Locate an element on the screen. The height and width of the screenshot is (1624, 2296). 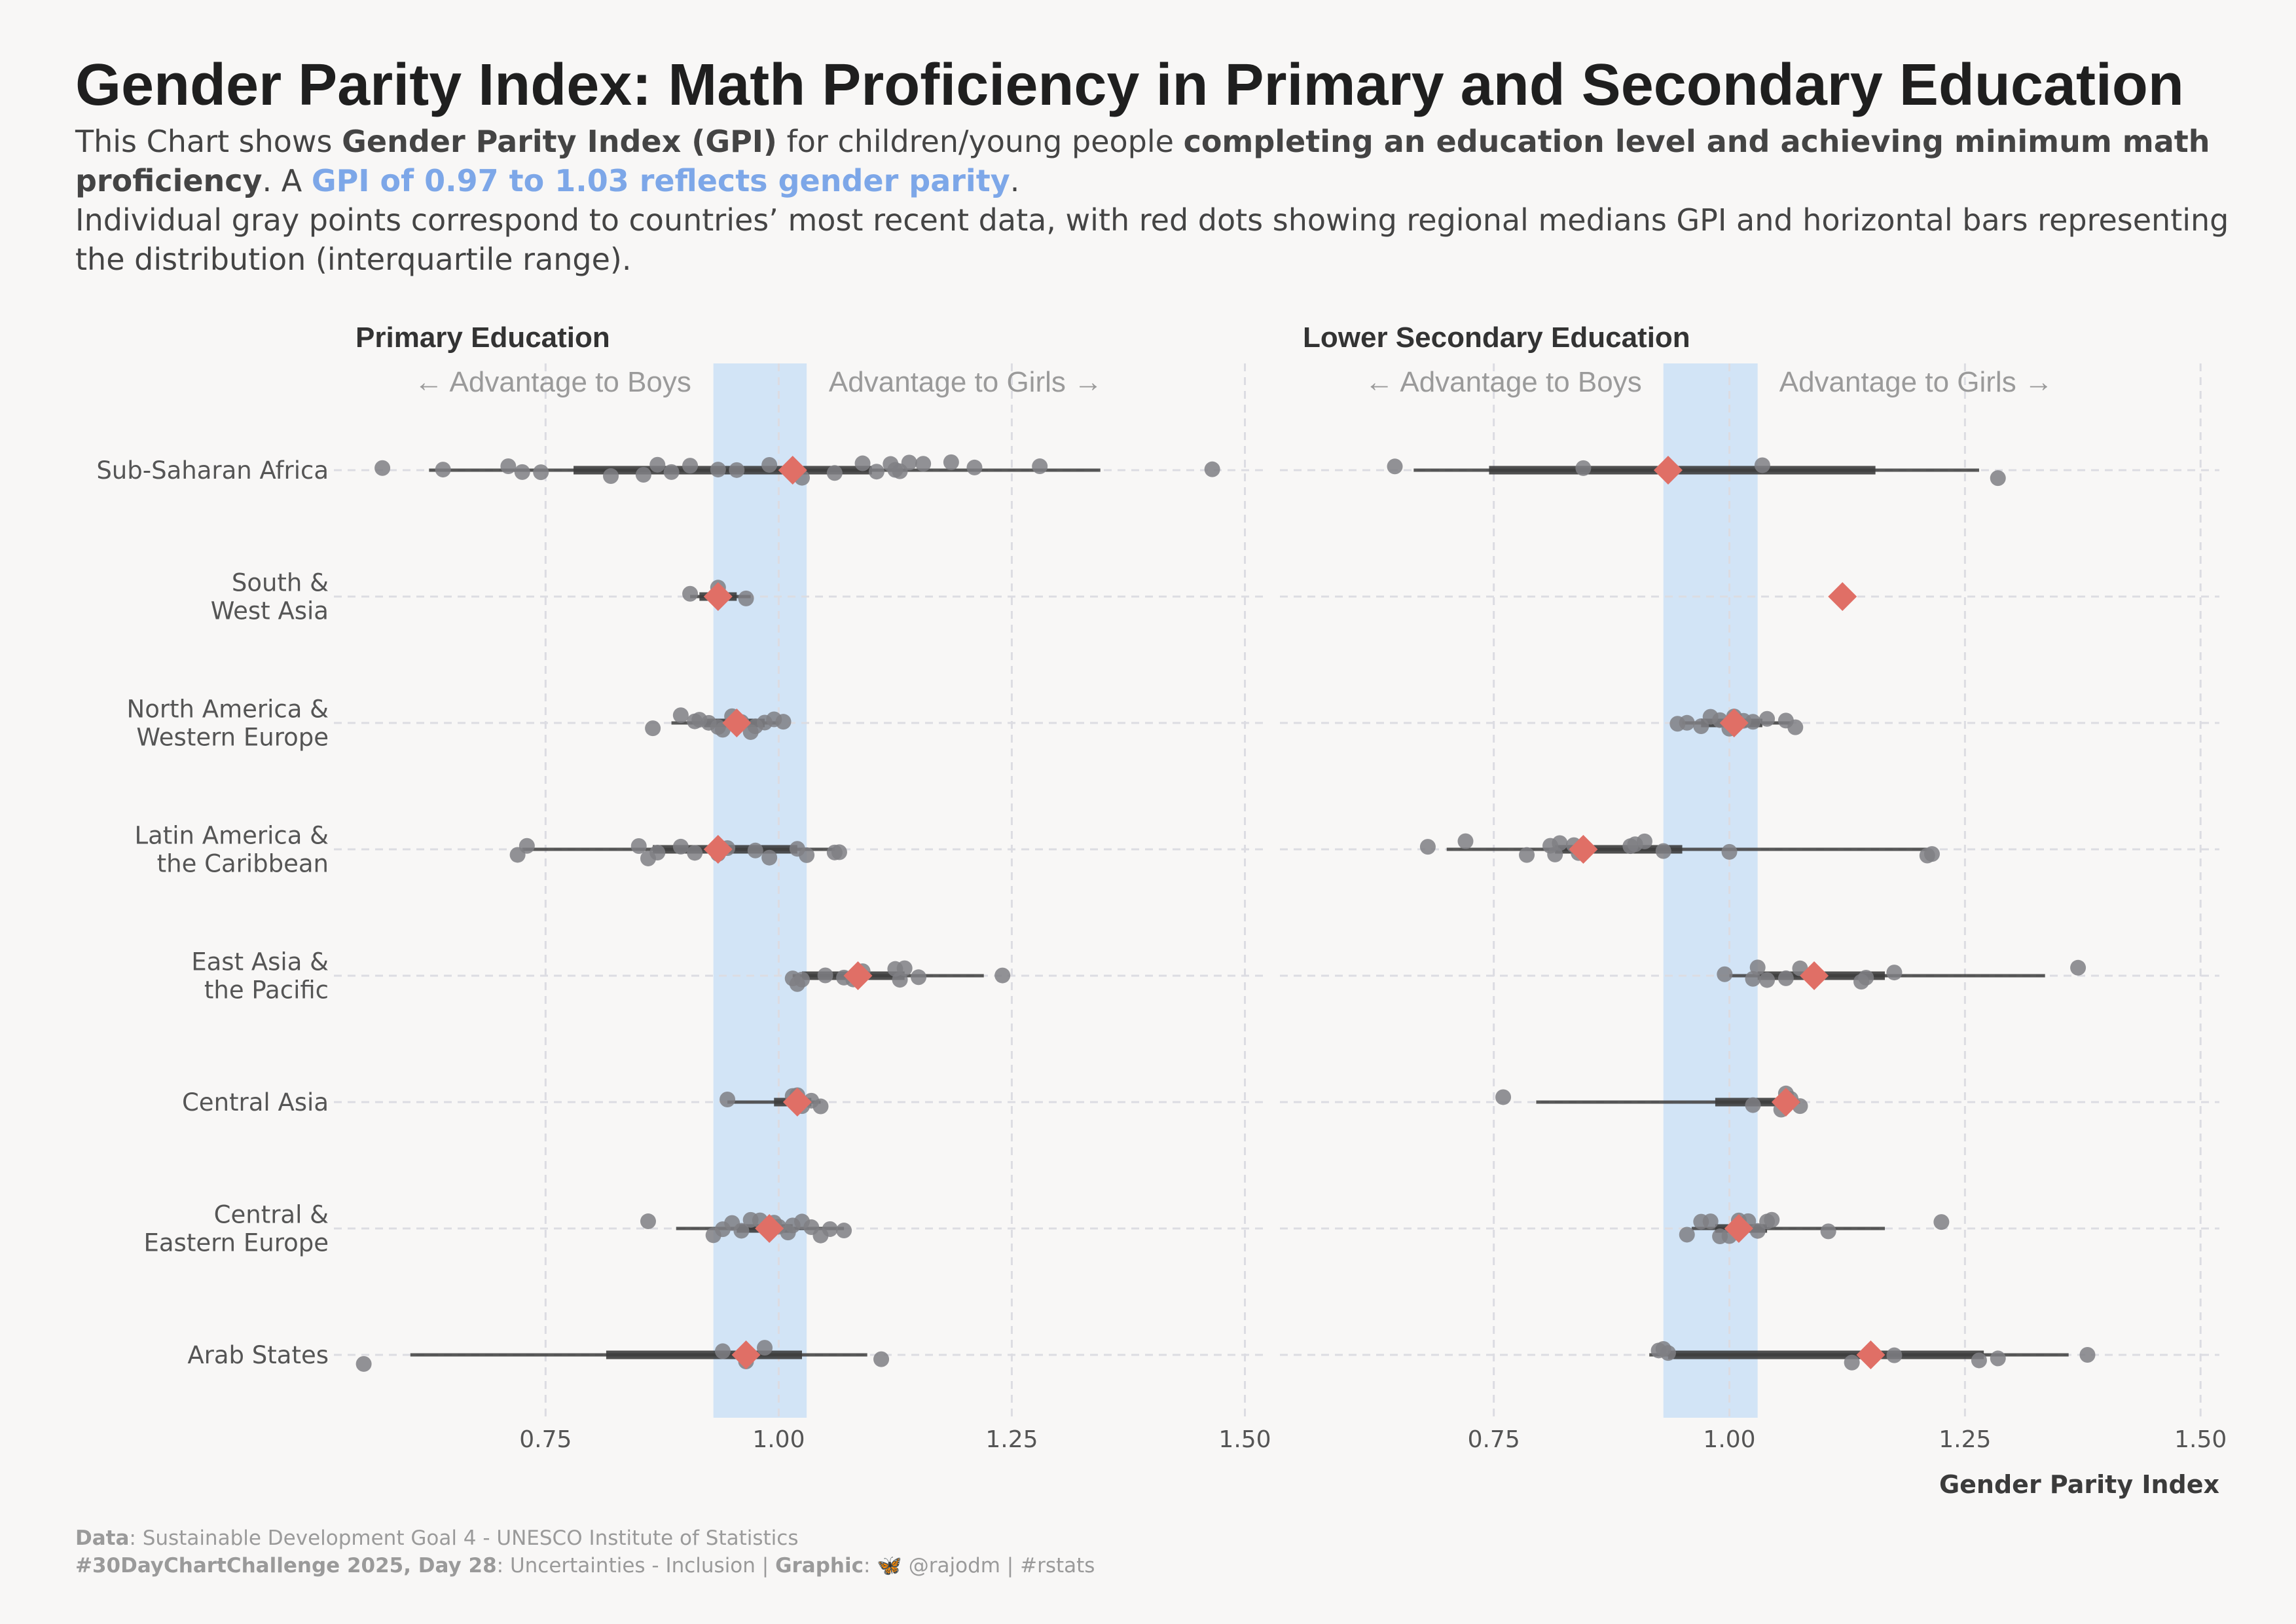
region-label: North America & Western Europe is located at coordinates (228, 723).